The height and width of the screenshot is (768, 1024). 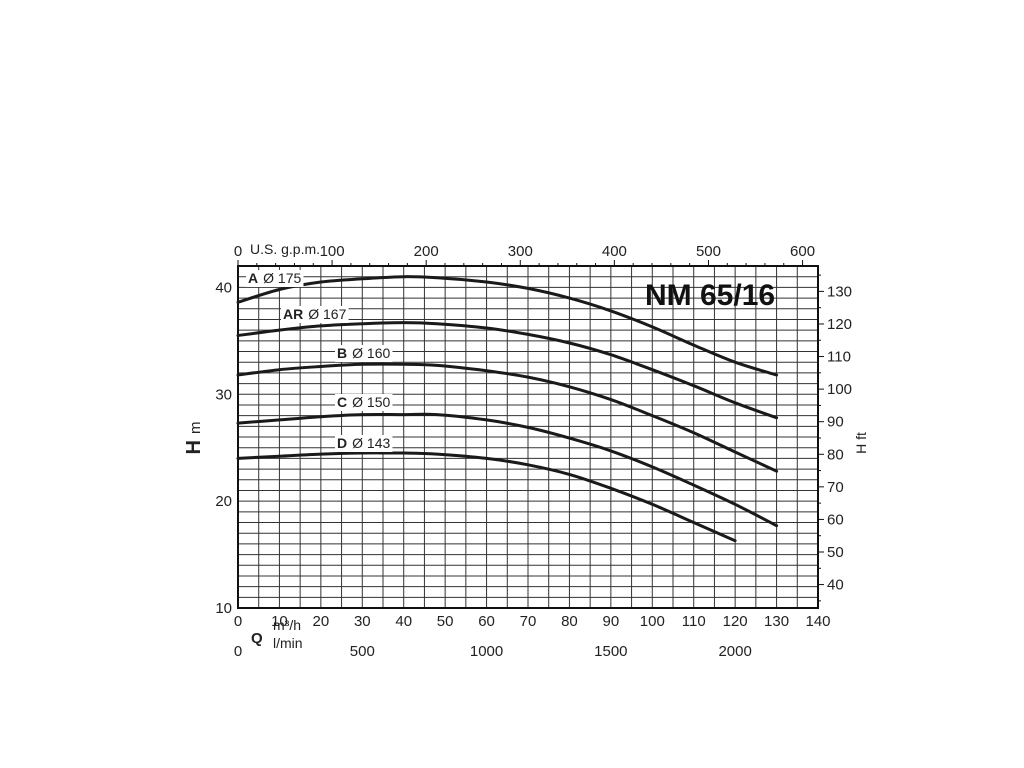 What do you see at coordinates (835, 422) in the screenshot?
I see `ft-tick-label: 90` at bounding box center [835, 422].